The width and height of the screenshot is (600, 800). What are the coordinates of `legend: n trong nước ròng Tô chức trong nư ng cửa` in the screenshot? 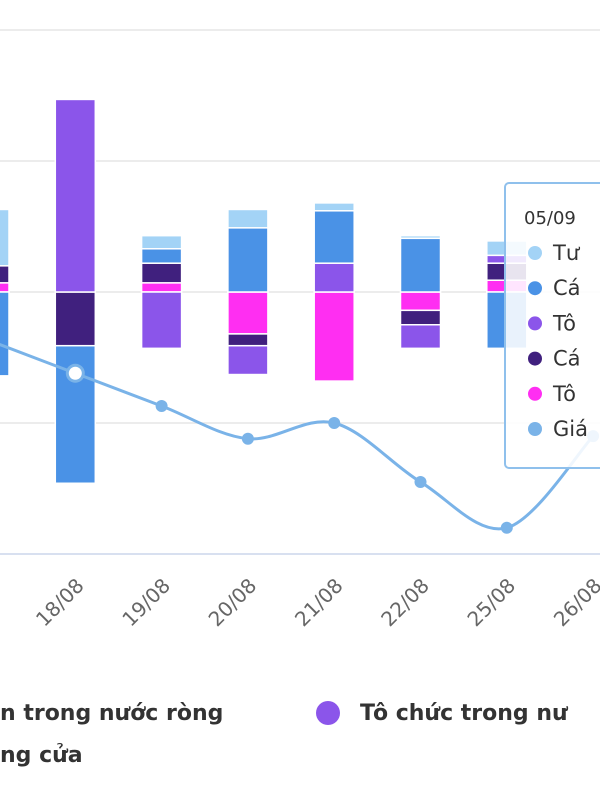 It's located at (284, 734).